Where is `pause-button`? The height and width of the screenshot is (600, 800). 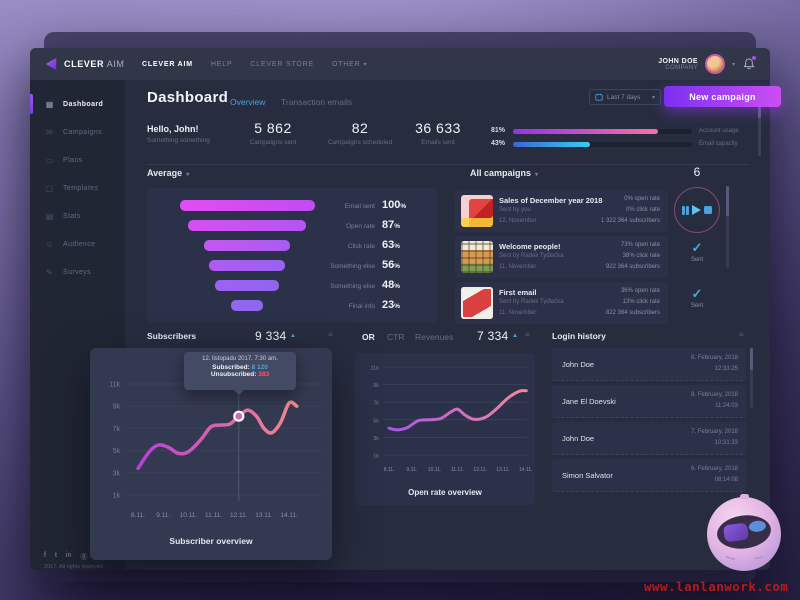 pause-button is located at coordinates (685, 210).